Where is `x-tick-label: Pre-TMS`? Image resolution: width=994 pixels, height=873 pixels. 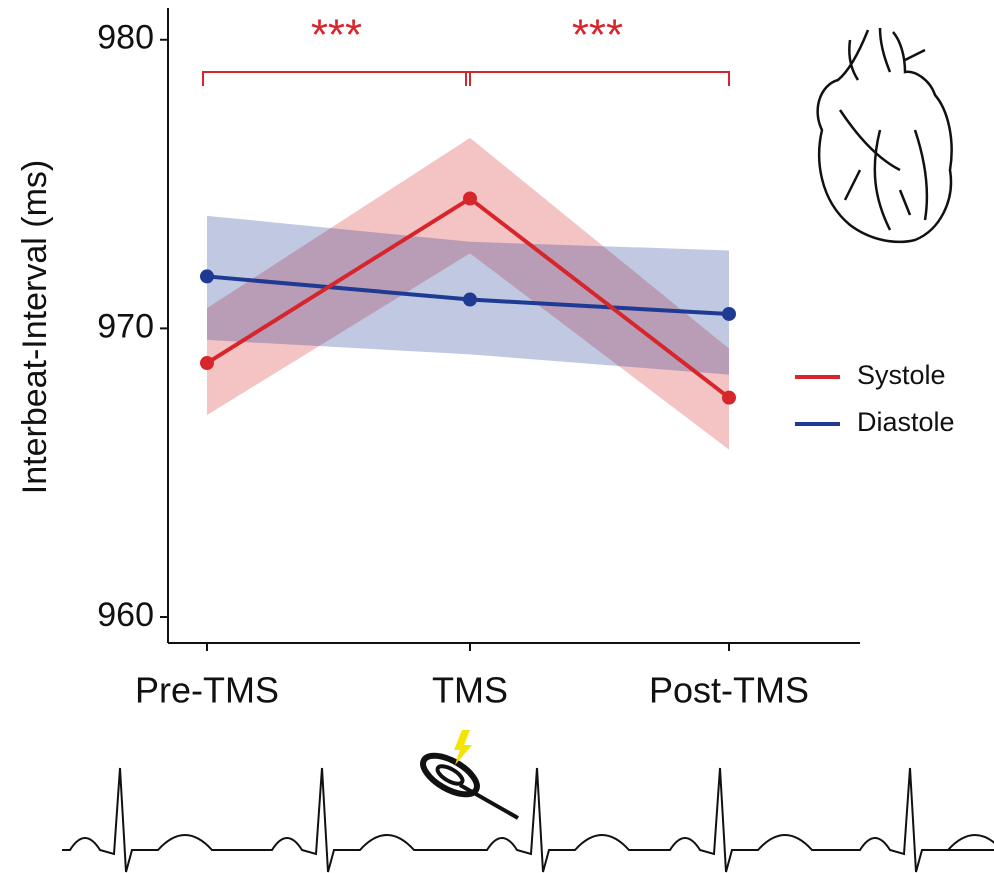 x-tick-label: Pre-TMS is located at coordinates (207, 690).